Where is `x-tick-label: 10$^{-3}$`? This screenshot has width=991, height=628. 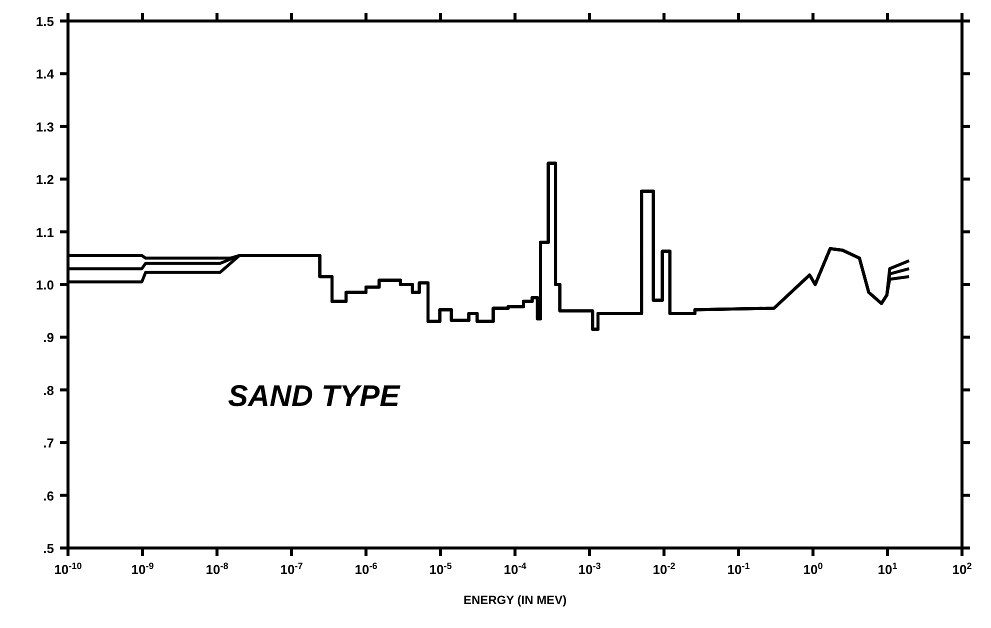
x-tick-label: 10$^{-3}$ is located at coordinates (589, 569).